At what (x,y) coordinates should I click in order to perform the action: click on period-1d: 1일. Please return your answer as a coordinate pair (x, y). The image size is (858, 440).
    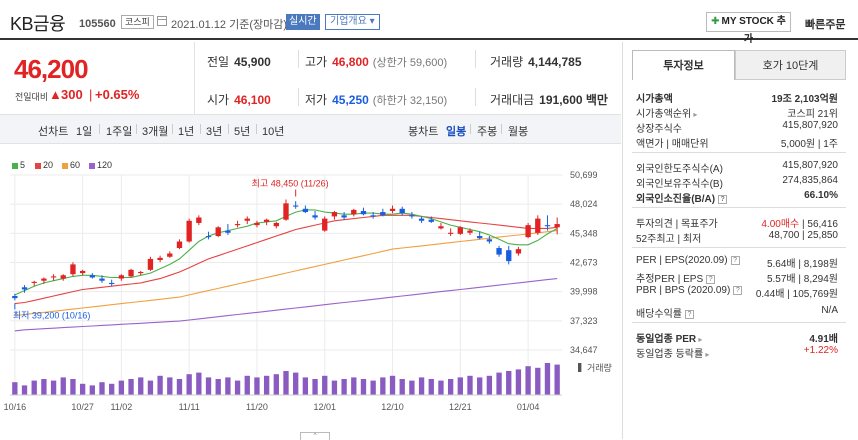
    Looking at the image, I should click on (84, 132).